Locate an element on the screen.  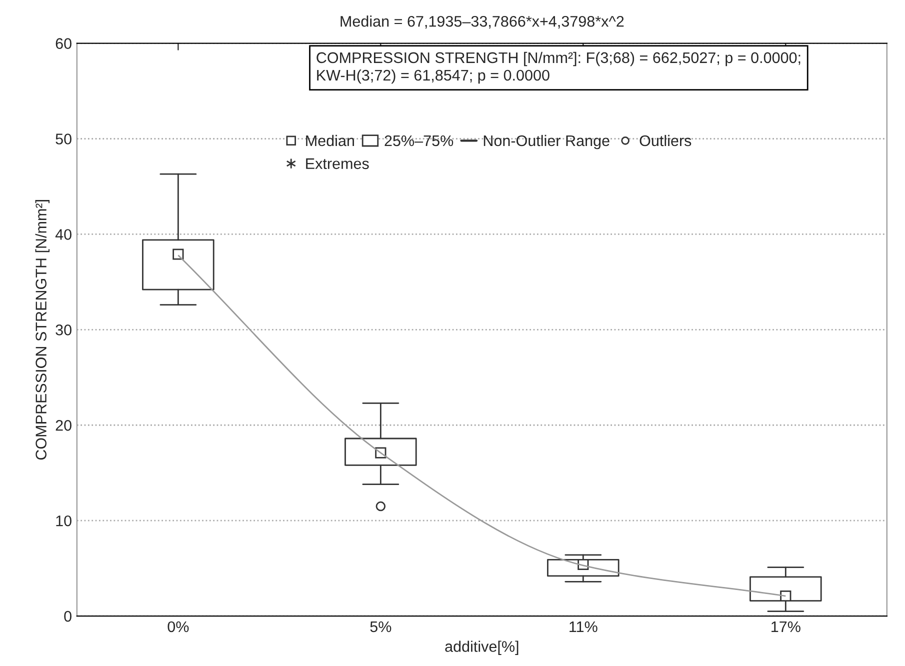
y-tick-label: 20 is located at coordinates (64, 425).